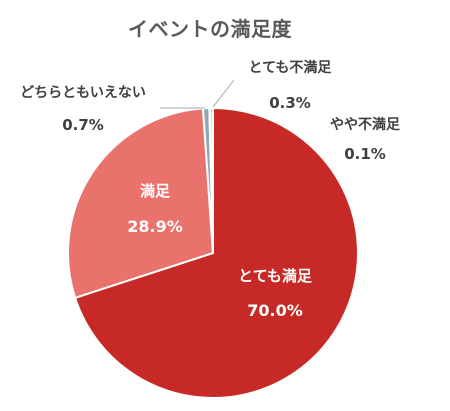 Image resolution: width=450 pixels, height=411 pixels. Describe the element at coordinates (290, 103) in the screenshot. I see `slice-value-label-4: 0.3%` at that location.